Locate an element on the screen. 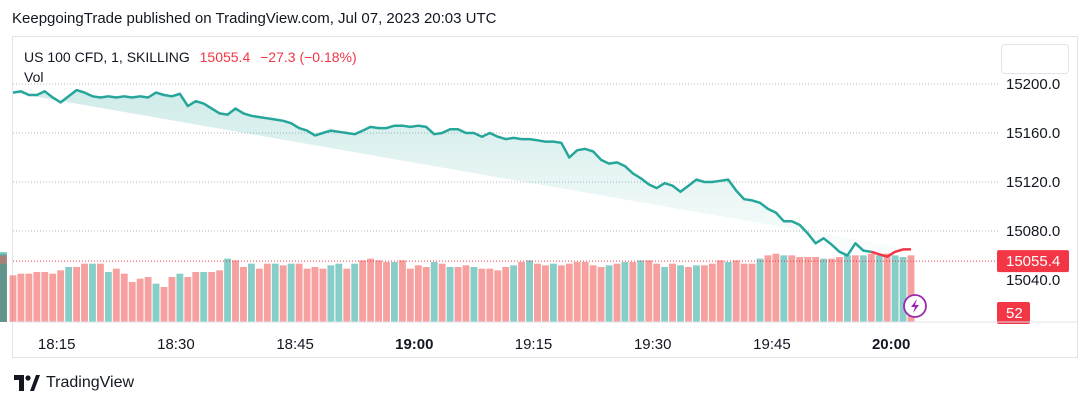 This screenshot has height=407, width=1090. last-price-badge-label: 15055.4 is located at coordinates (1033, 261).